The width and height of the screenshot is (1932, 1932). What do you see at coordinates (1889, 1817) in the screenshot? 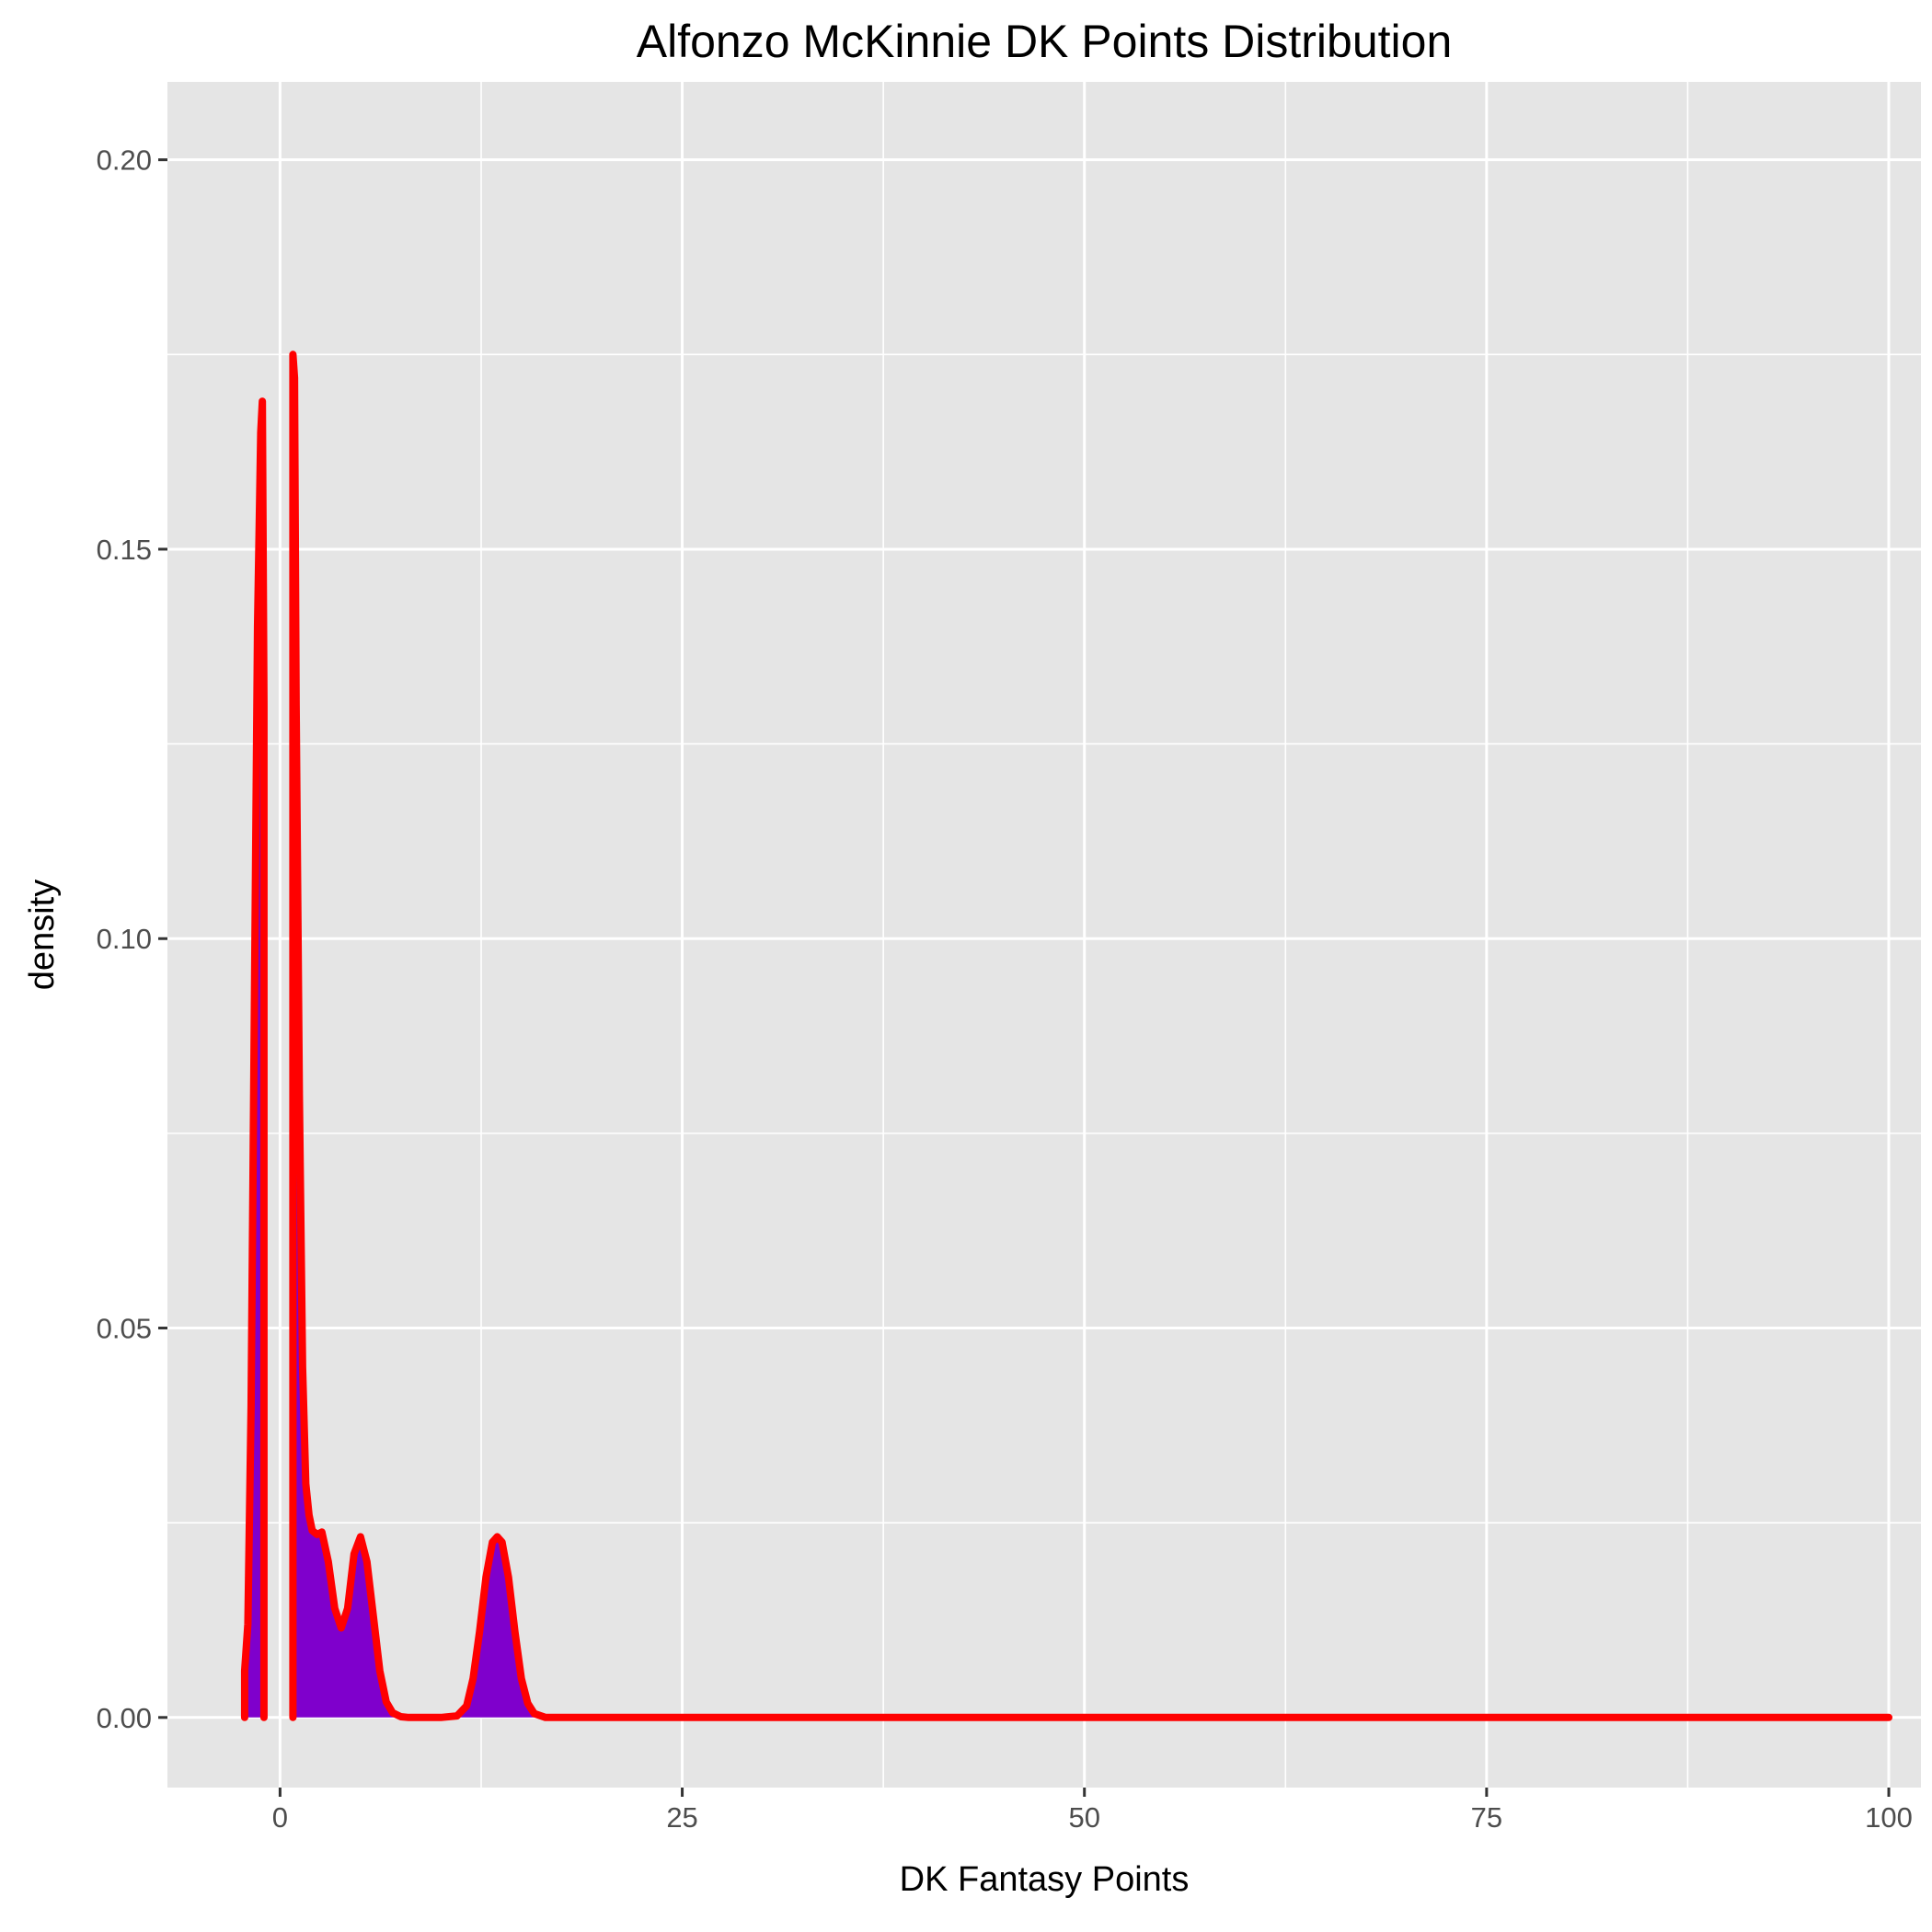
I see `x-tick-label: 100` at bounding box center [1889, 1817].